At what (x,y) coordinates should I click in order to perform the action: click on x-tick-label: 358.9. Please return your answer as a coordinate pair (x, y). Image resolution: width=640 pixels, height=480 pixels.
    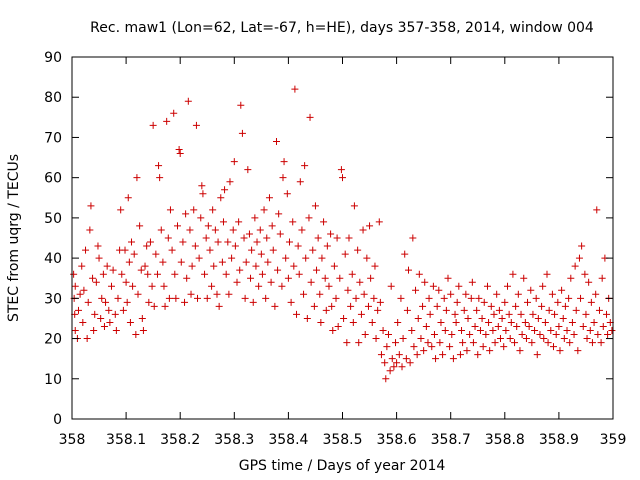
    Looking at the image, I should click on (559, 440).